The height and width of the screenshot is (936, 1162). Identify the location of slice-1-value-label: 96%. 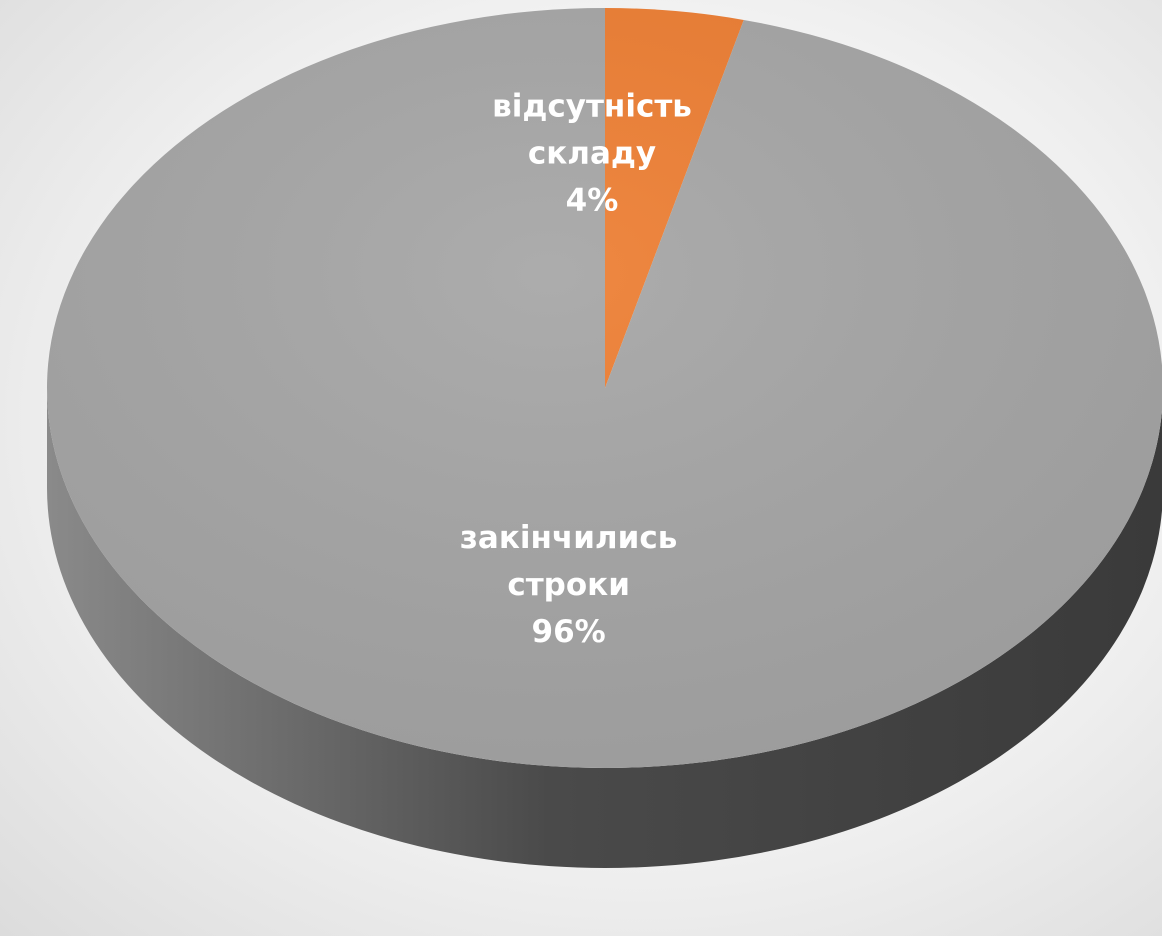
(569, 632).